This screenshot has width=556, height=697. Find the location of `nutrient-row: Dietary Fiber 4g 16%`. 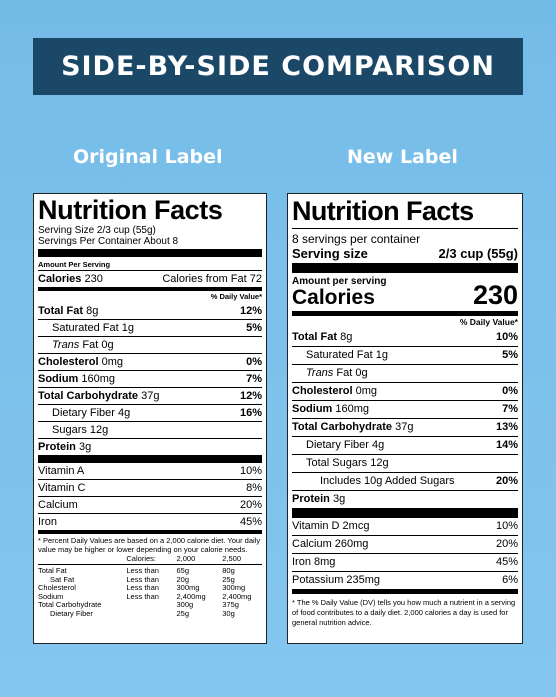

nutrient-row: Dietary Fiber 4g 16% is located at coordinates (150, 412).